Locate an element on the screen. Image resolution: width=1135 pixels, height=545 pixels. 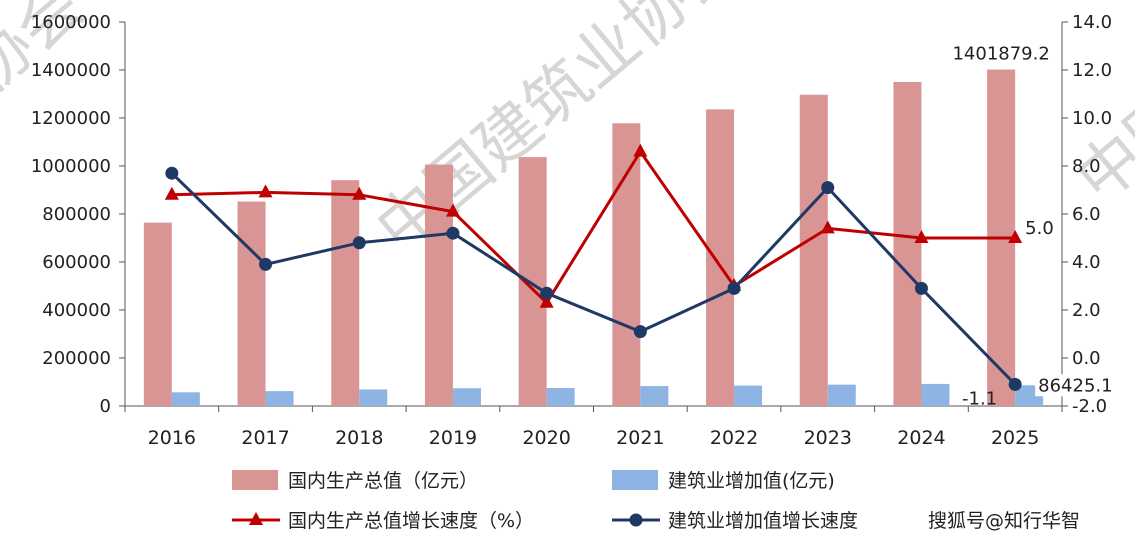
x-tick-label: 2016 is located at coordinates (172, 438).